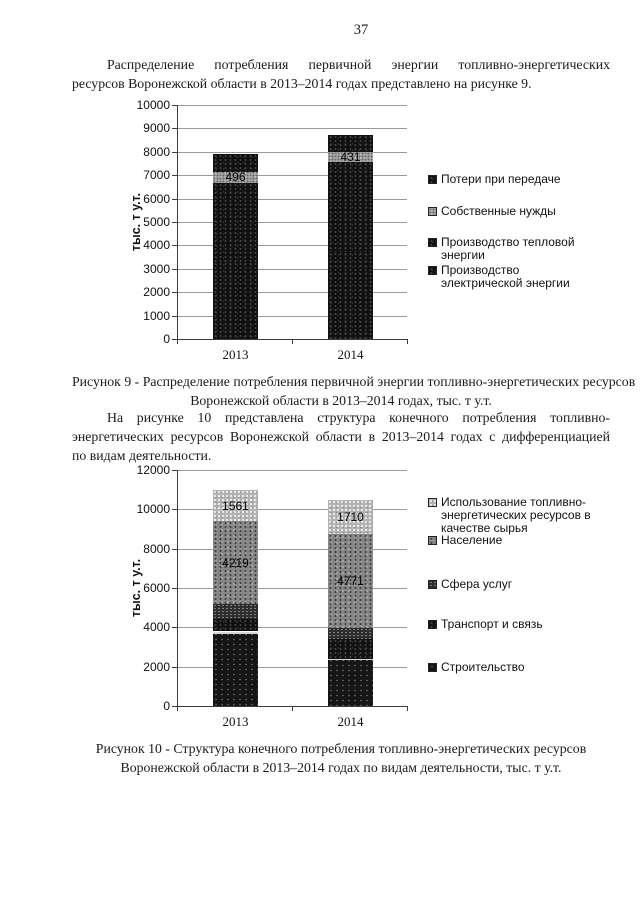  What do you see at coordinates (508, 248) in the screenshot?
I see `legend-label: Производство тепловой энергии` at bounding box center [508, 248].